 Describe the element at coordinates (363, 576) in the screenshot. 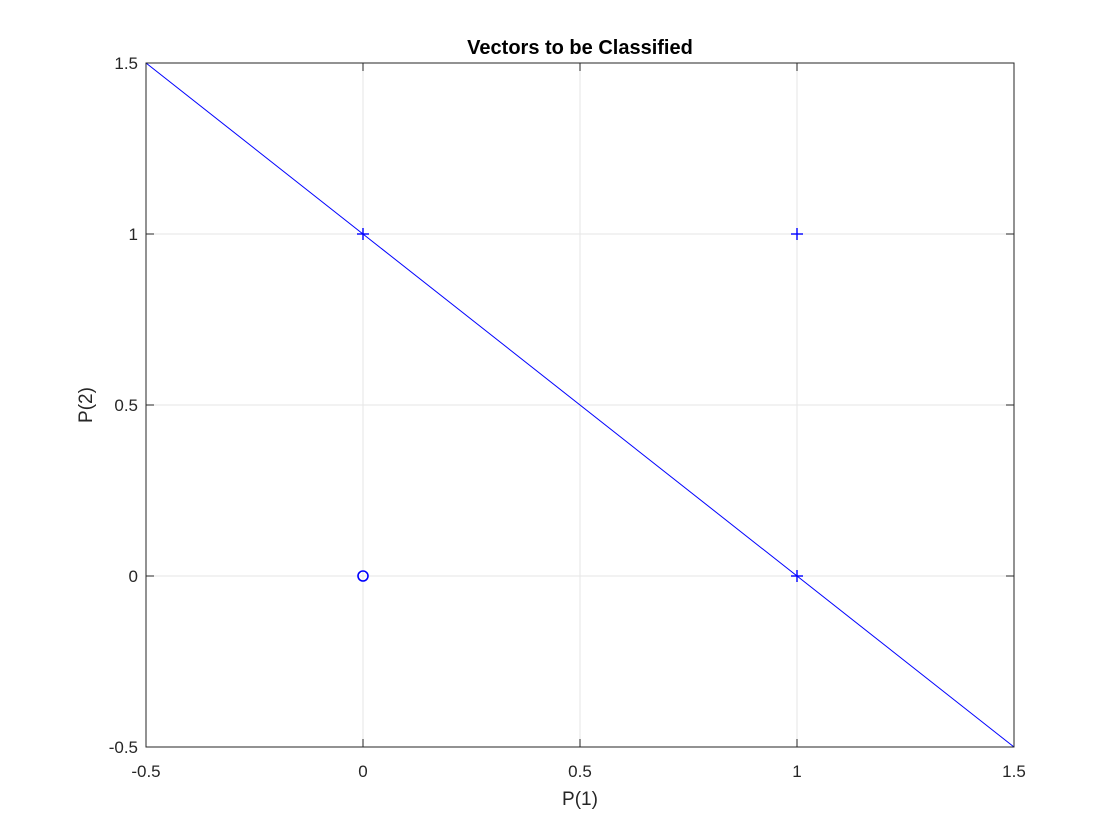

I see `circle-marker` at that location.